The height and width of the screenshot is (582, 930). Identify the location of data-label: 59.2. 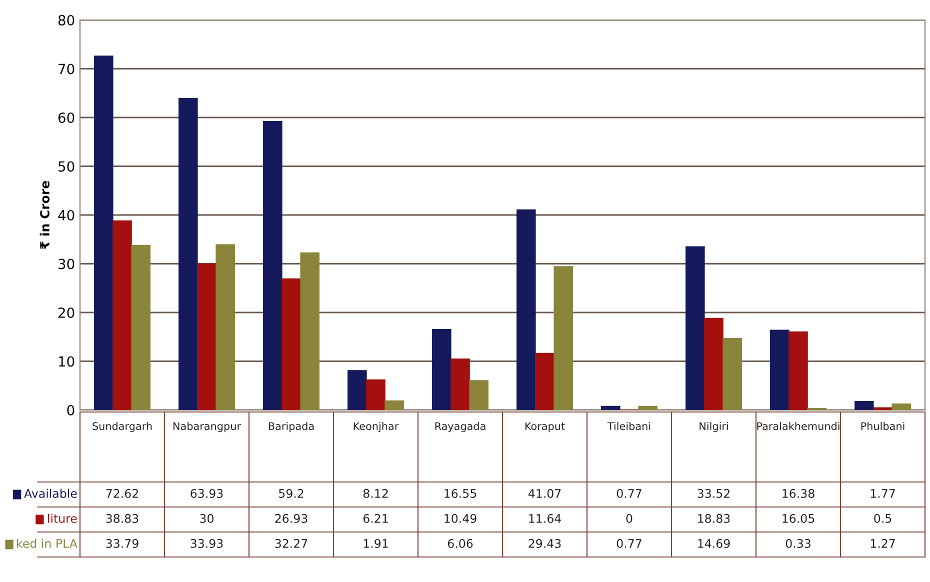
(291, 493).